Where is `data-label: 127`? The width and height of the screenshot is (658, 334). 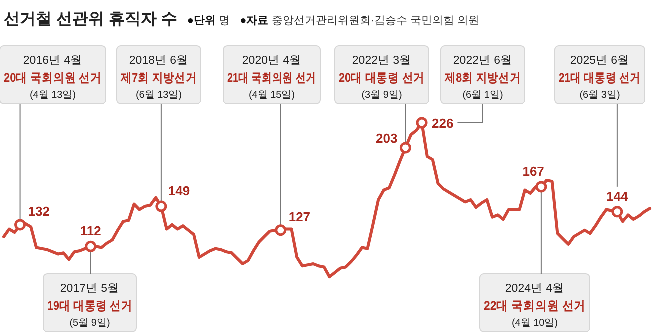
data-label: 127 is located at coordinates (299, 216).